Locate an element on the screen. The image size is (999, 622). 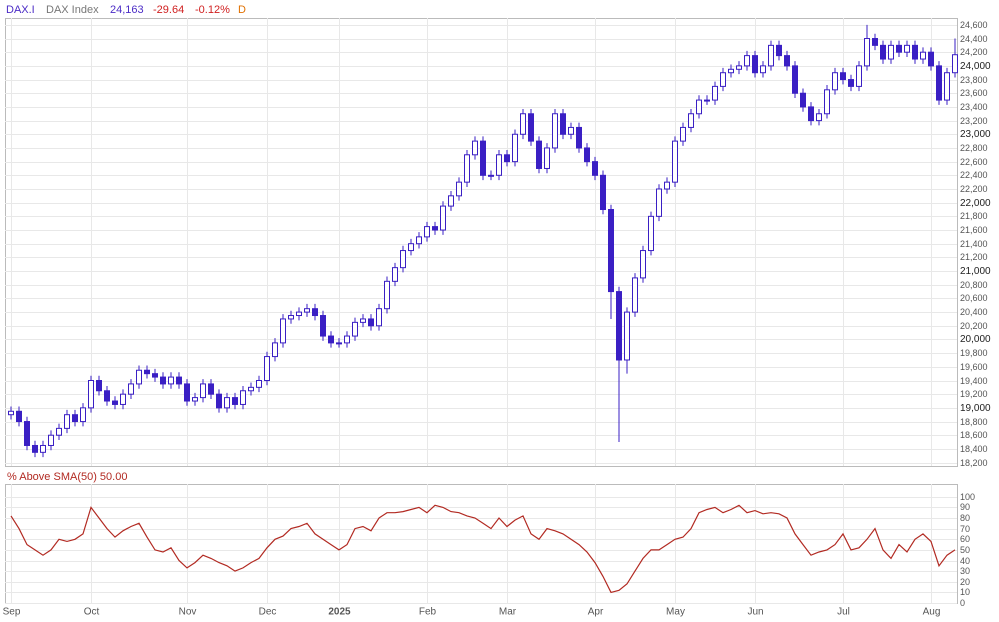
y-tick-label: 24,200 is located at coordinates (974, 52).